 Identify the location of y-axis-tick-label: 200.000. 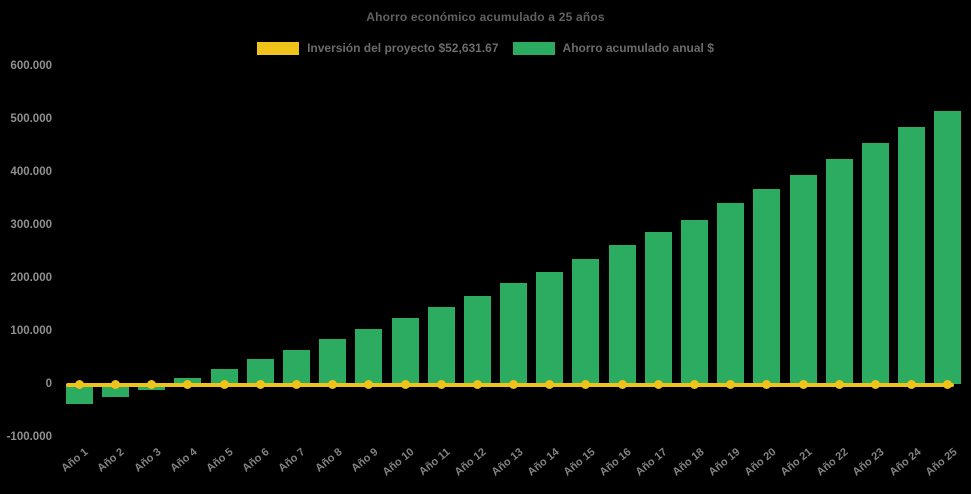
(31, 278).